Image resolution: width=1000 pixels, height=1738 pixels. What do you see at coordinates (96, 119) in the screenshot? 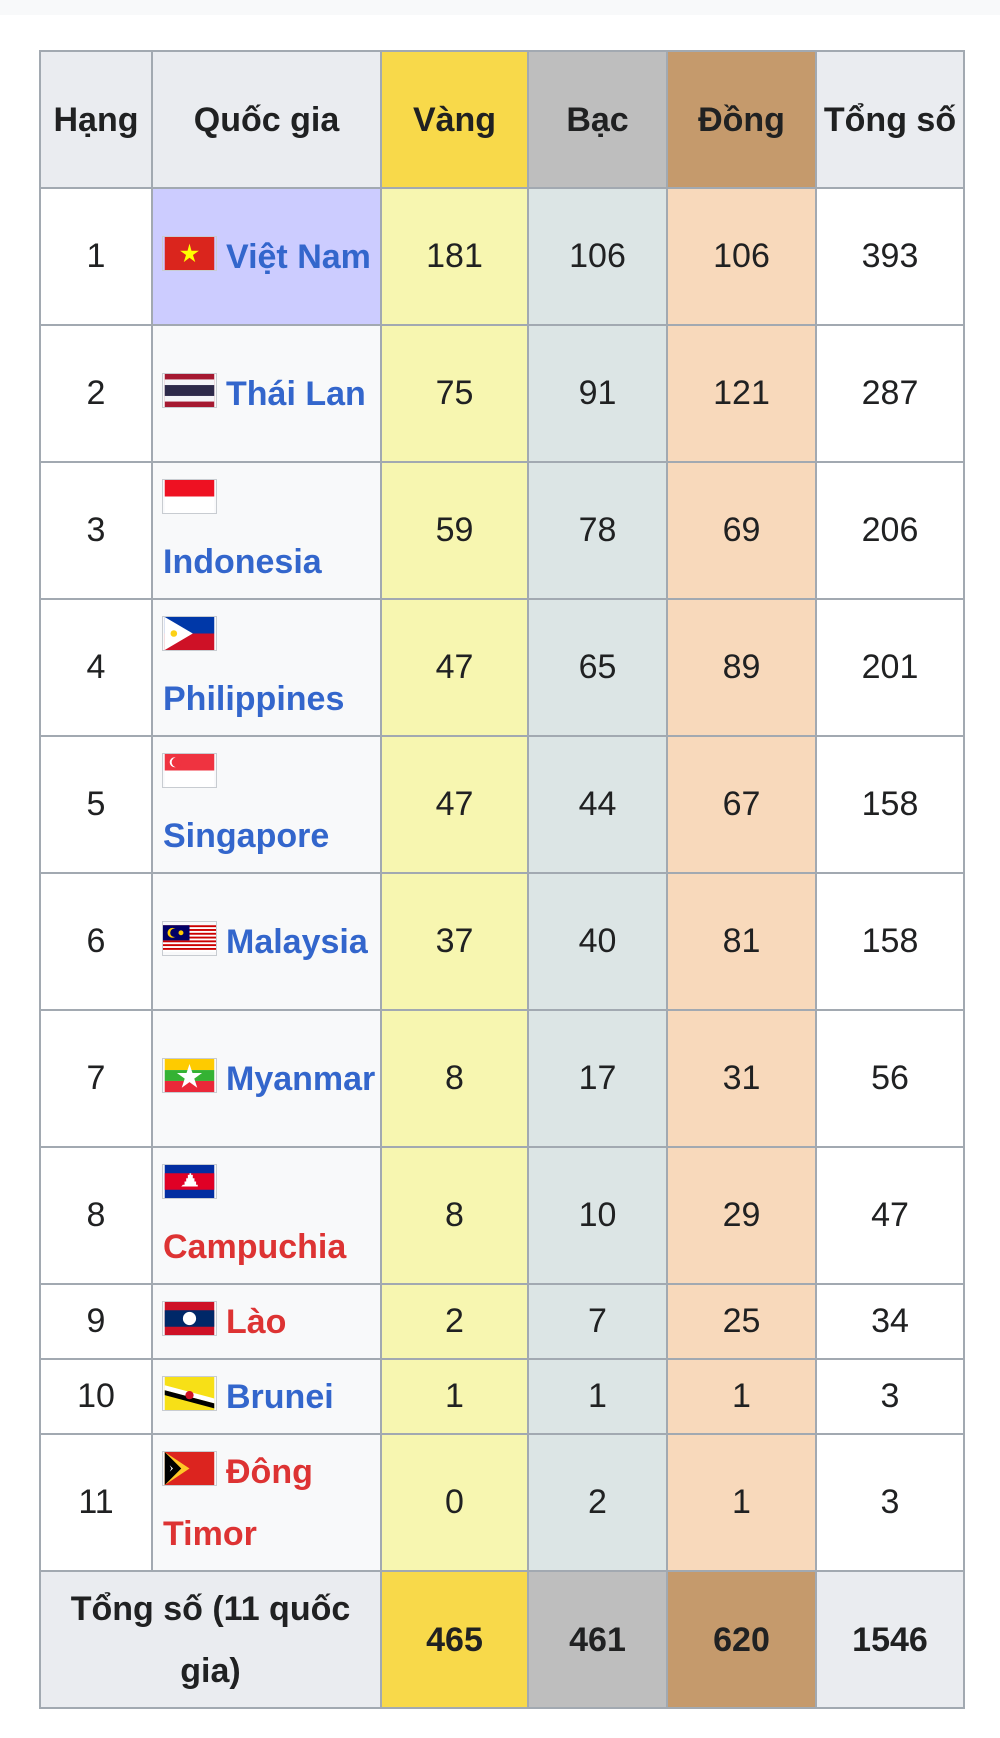
I see `header-rank: Hạng` at bounding box center [96, 119].